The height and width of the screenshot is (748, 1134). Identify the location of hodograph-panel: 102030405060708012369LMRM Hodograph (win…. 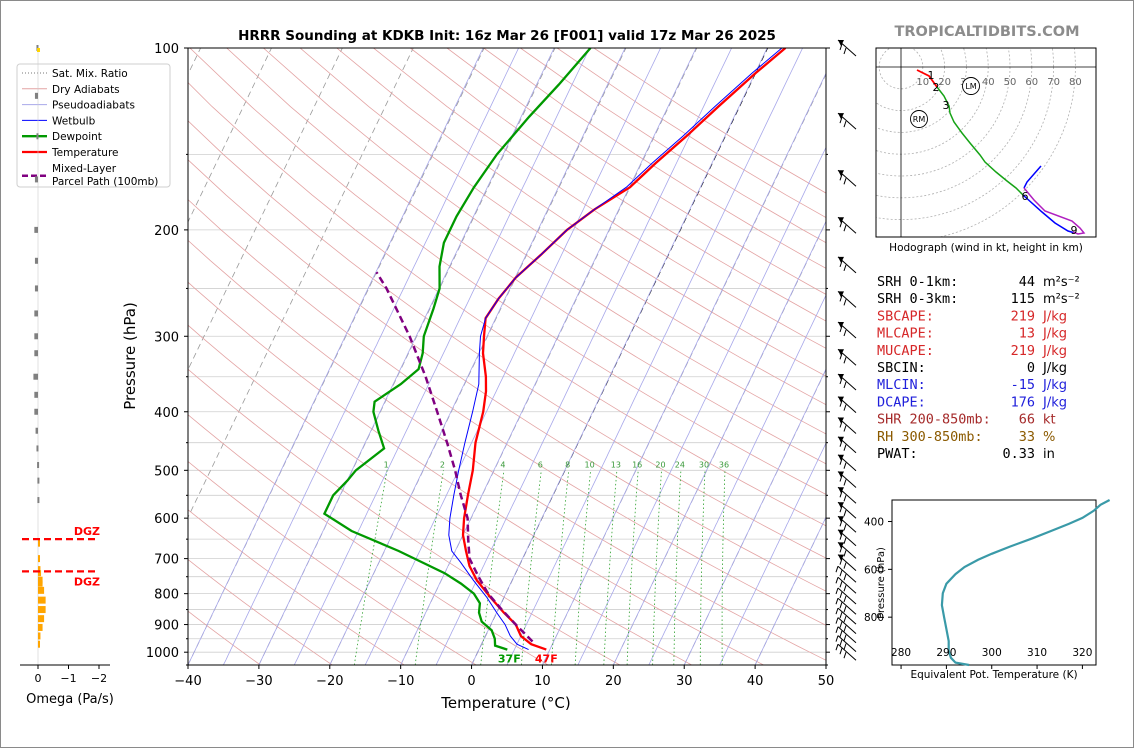
(986, 150).